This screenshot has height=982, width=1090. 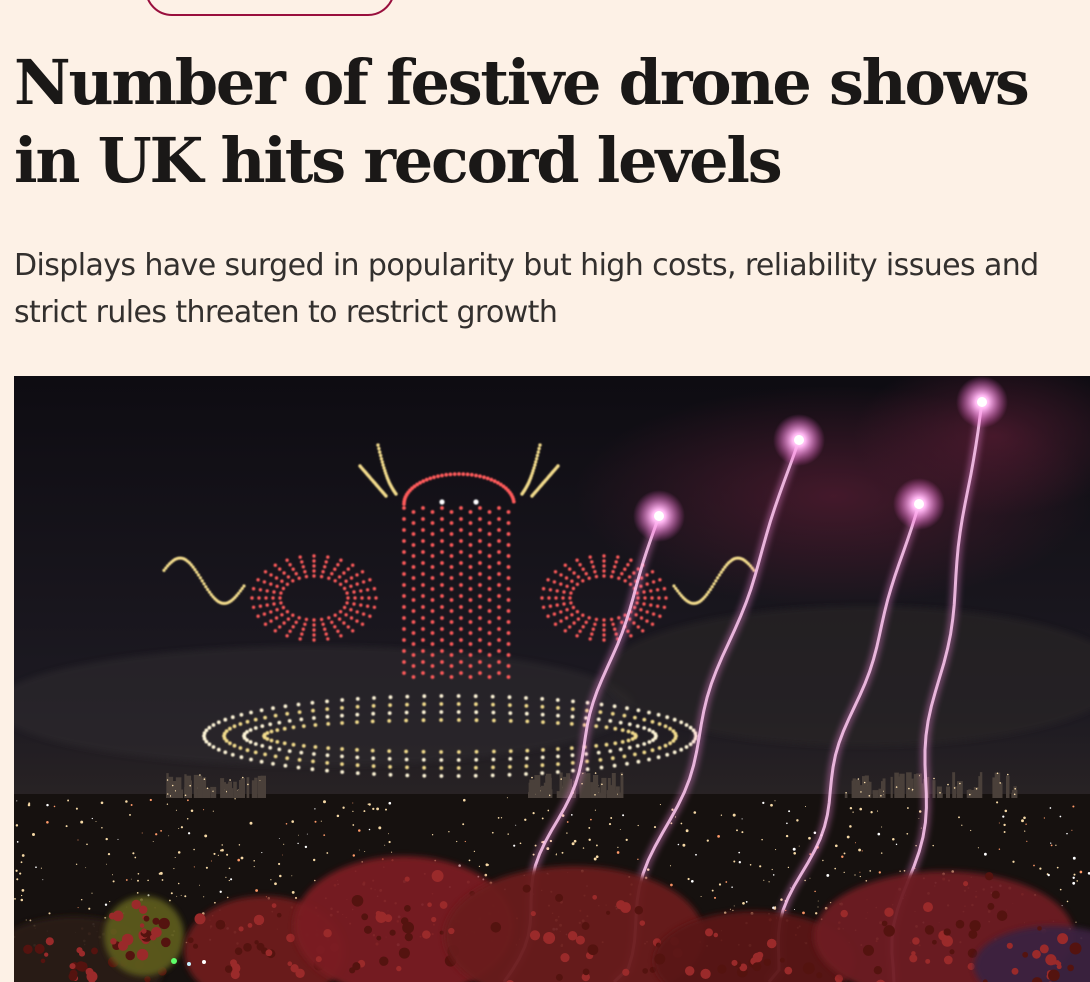 What do you see at coordinates (270, 8) in the screenshot?
I see `topic-tag-button` at bounding box center [270, 8].